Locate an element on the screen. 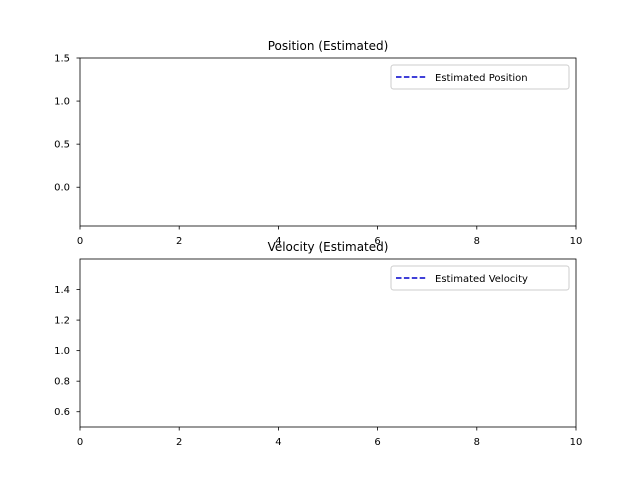 Image resolution: width=640 pixels, height=480 pixels. y-tick-label: 1.2 is located at coordinates (62, 321).